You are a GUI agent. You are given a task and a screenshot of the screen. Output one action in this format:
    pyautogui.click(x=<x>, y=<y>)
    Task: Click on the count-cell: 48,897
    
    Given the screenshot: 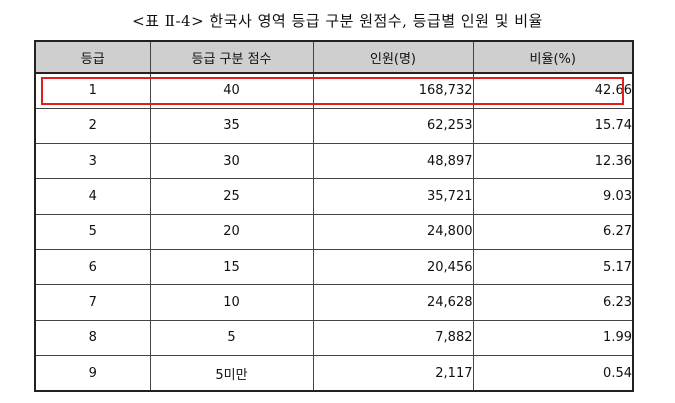 What is the action you would take?
    pyautogui.click(x=393, y=161)
    